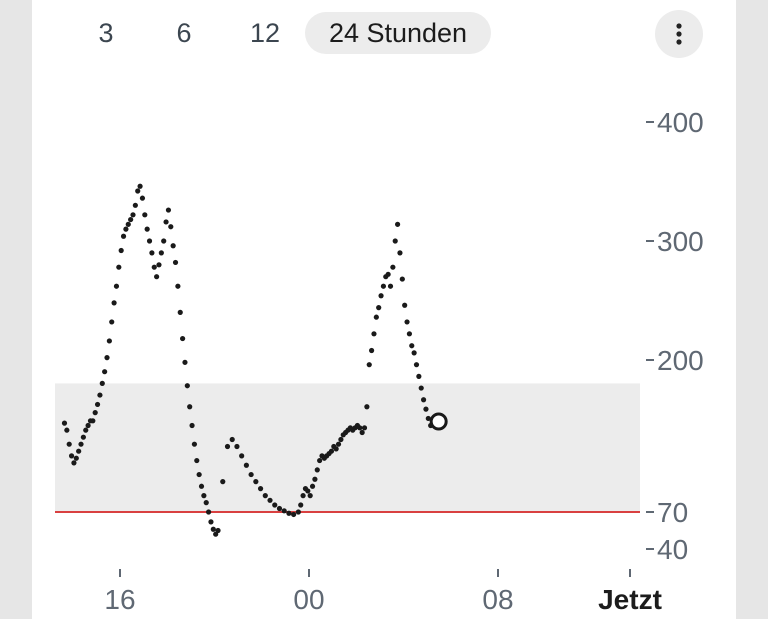 This screenshot has height=619, width=768. I want to click on tab-24h: 24 Stunden, so click(398, 33).